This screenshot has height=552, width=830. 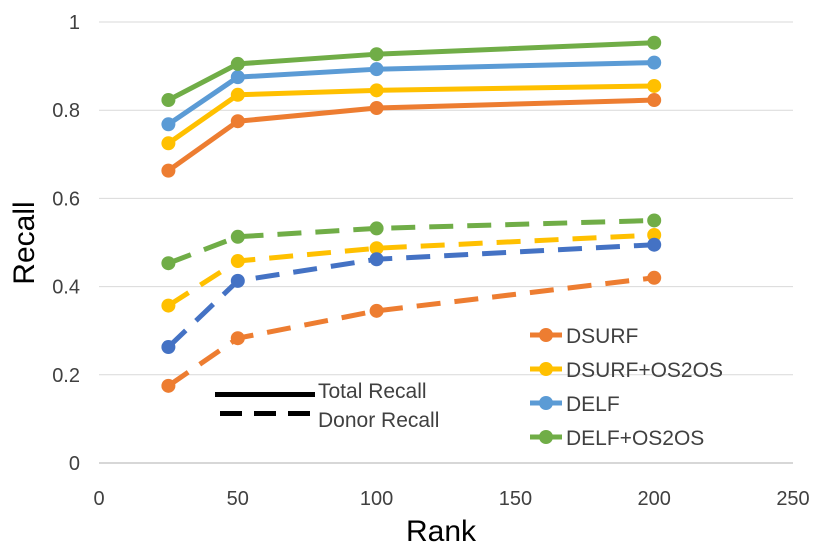 What do you see at coordinates (66, 199) in the screenshot?
I see `y-tick-label: 0.6` at bounding box center [66, 199].